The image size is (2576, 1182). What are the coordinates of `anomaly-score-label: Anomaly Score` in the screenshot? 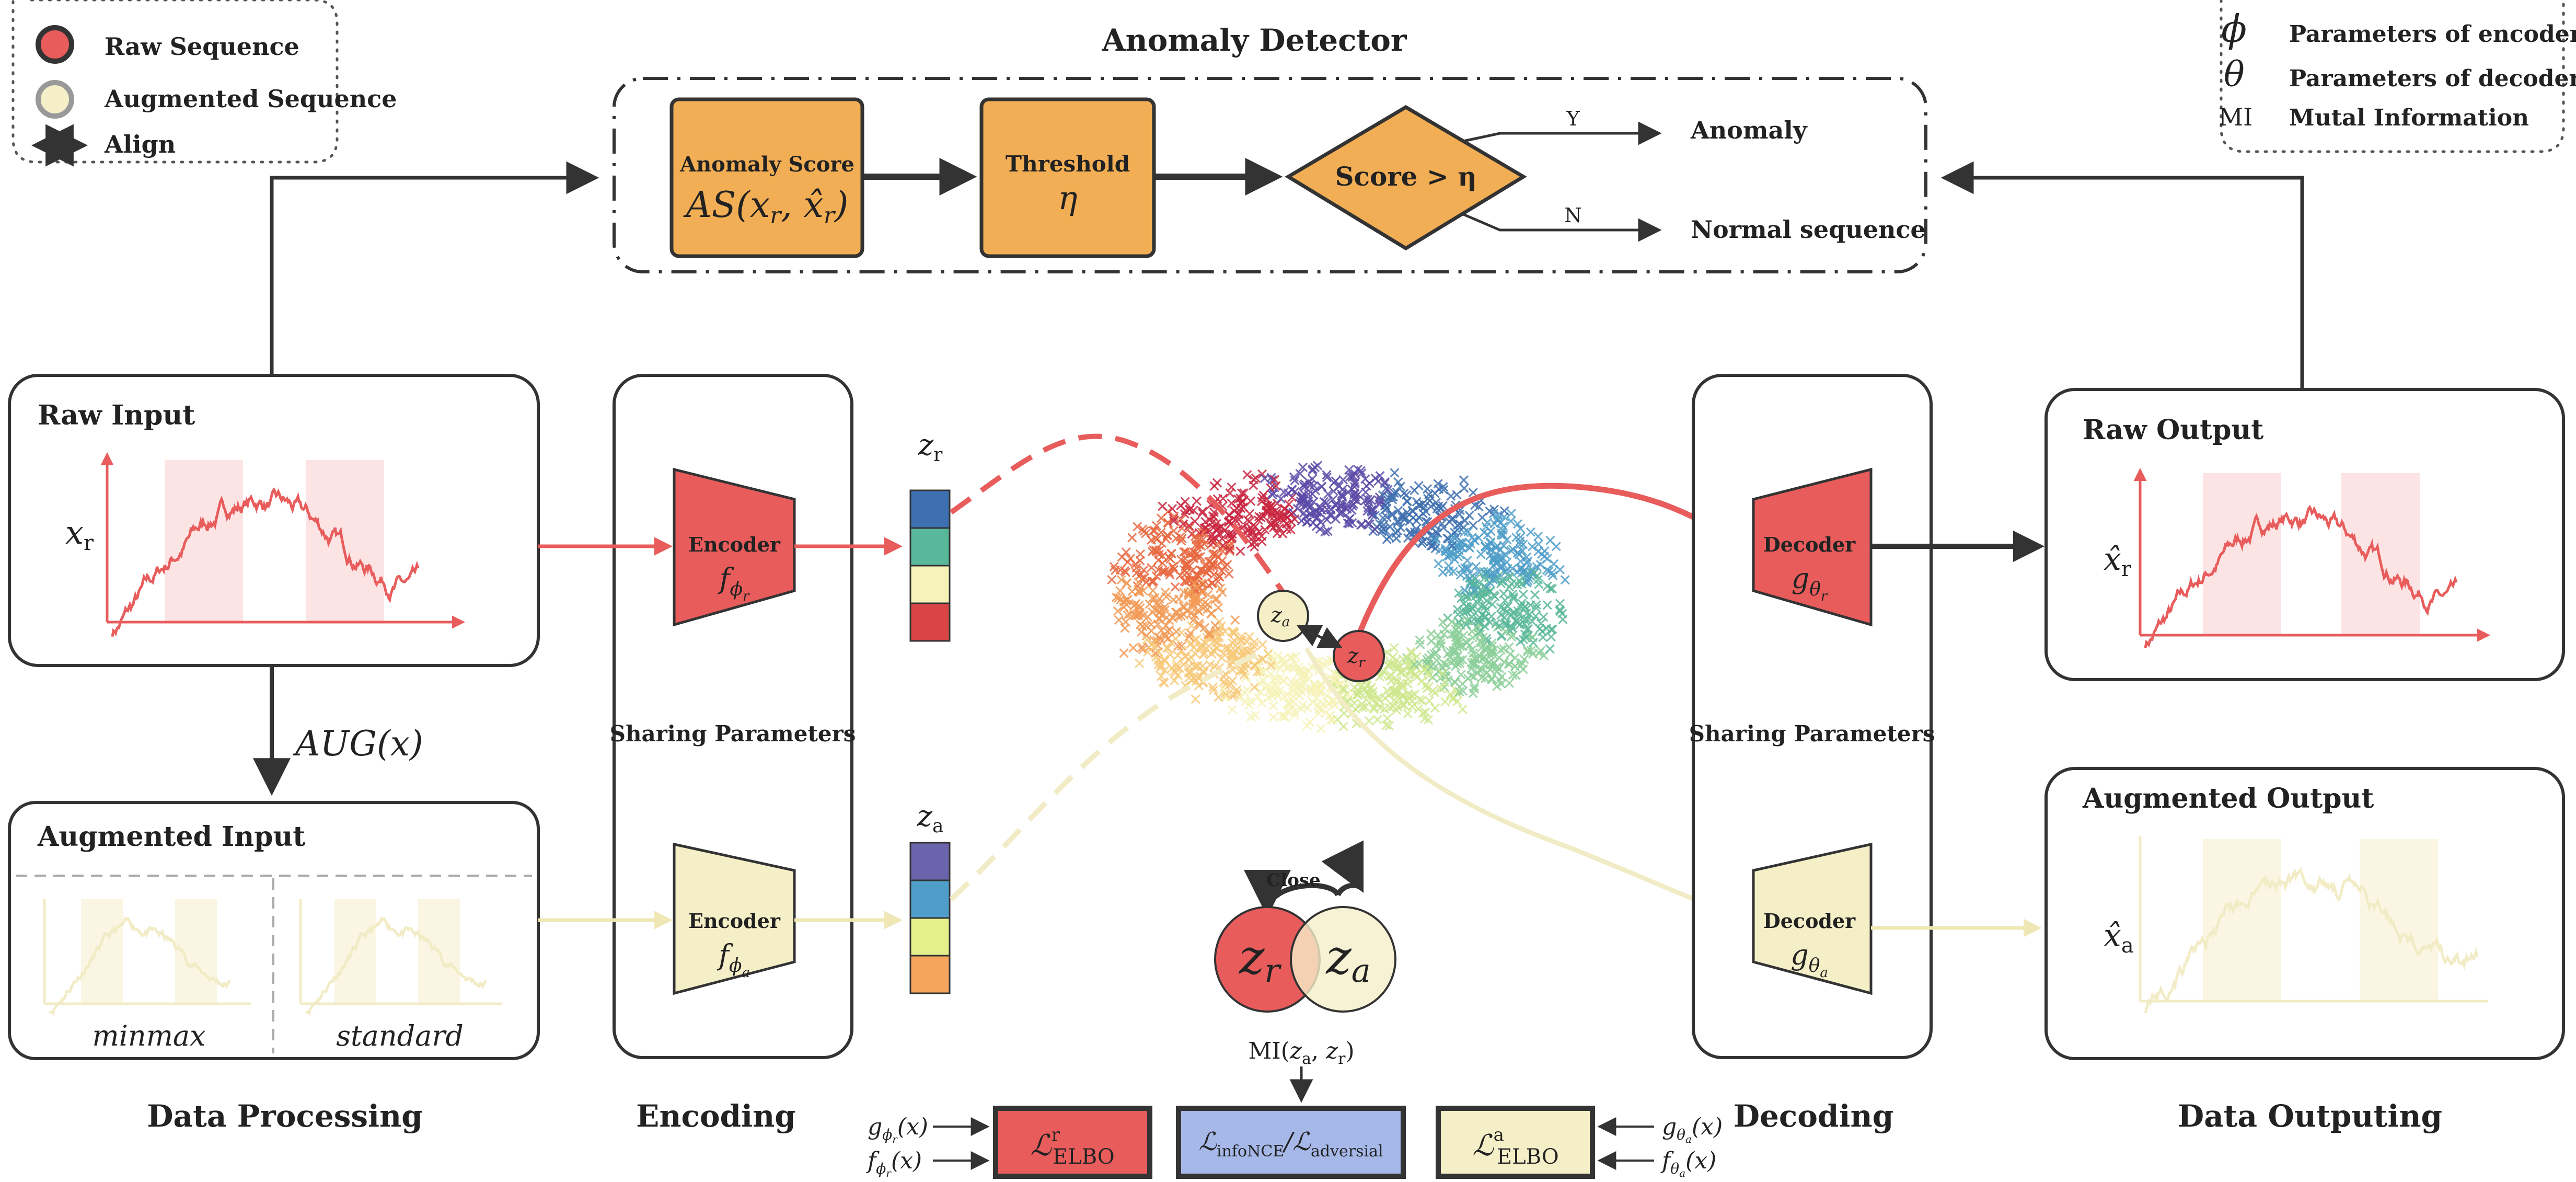 It's located at (766, 164).